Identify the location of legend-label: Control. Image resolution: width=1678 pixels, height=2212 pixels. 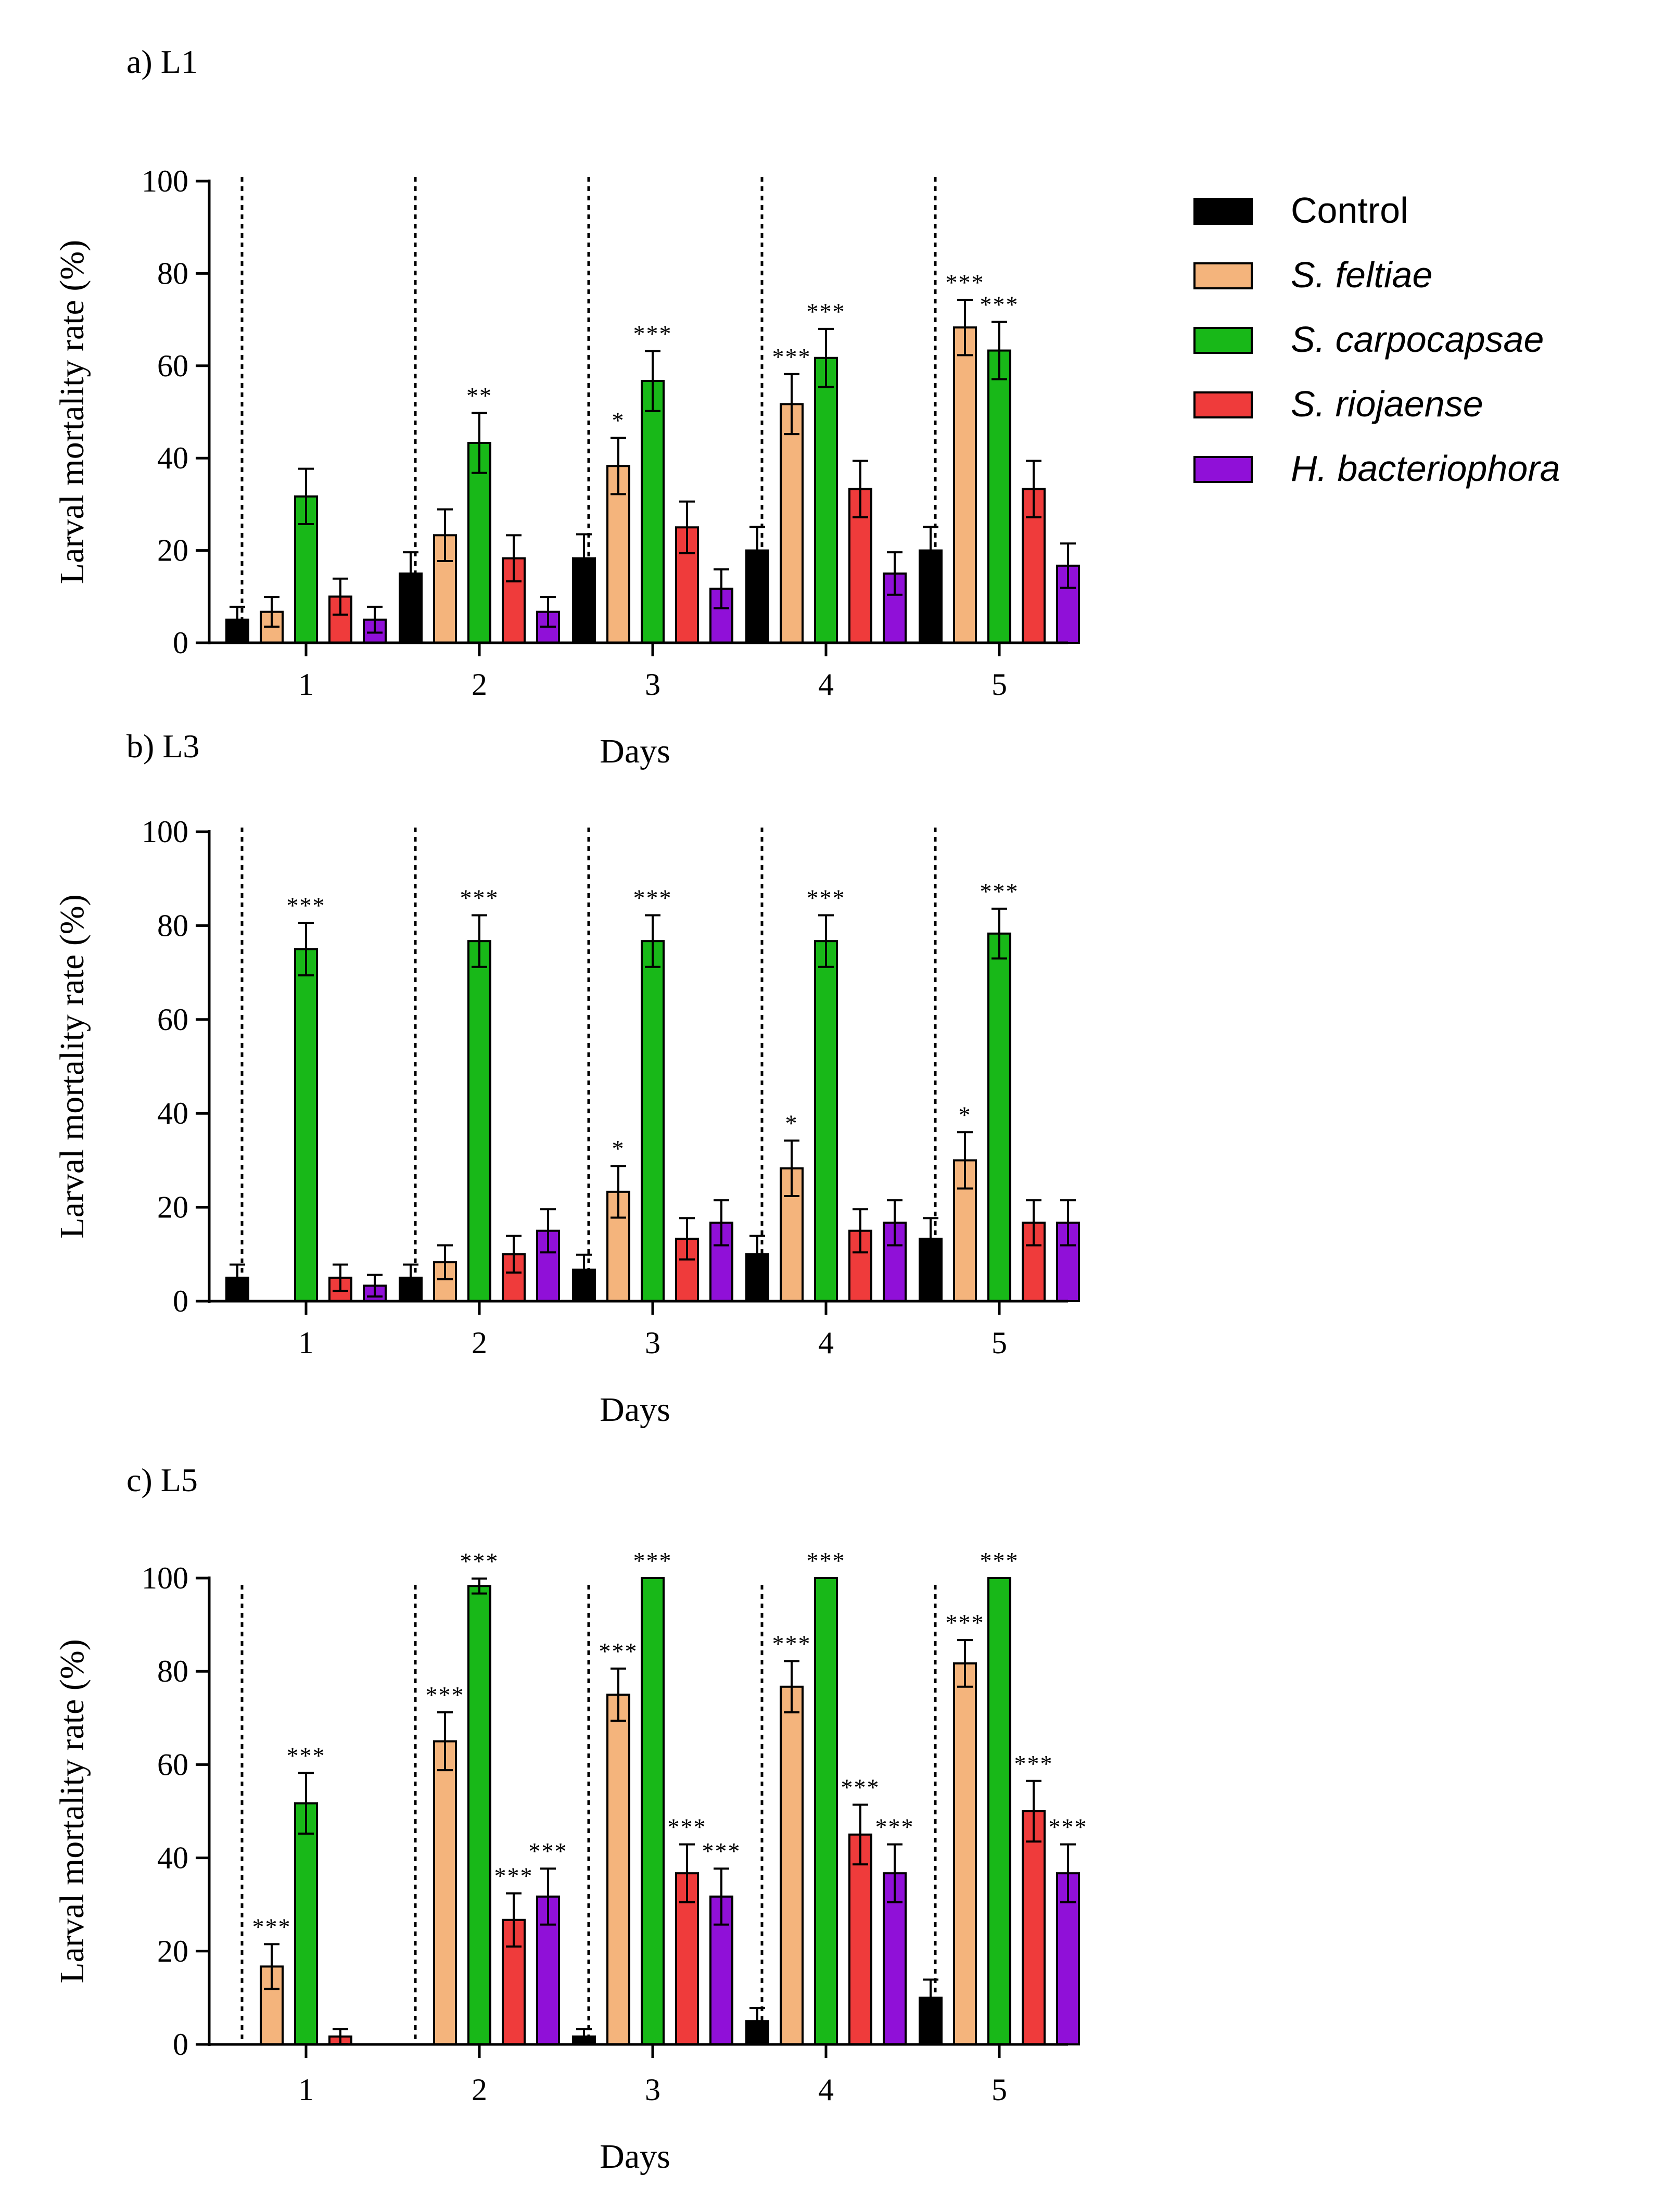
(1349, 210).